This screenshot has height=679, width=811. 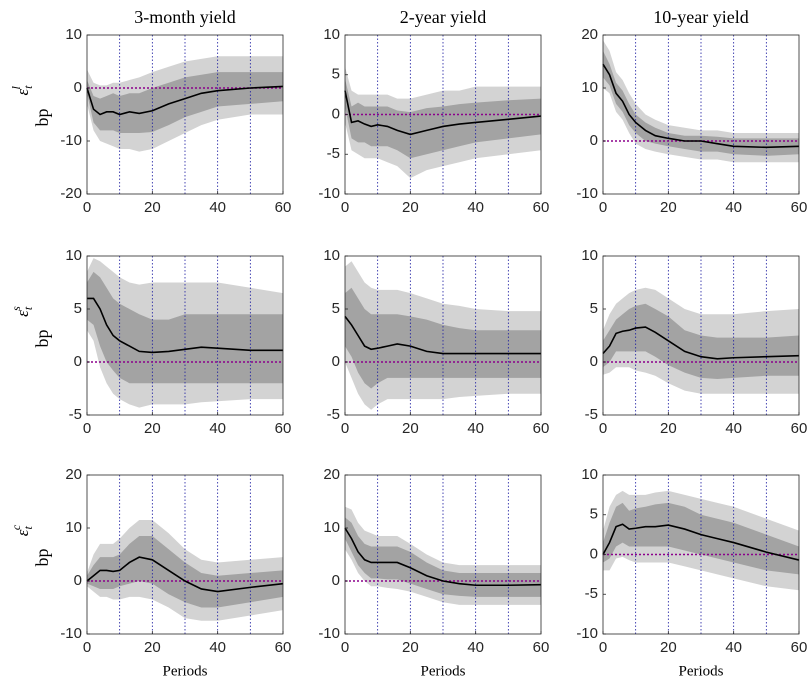 I want to click on panel-title: 2-year yield, so click(x=443, y=17).